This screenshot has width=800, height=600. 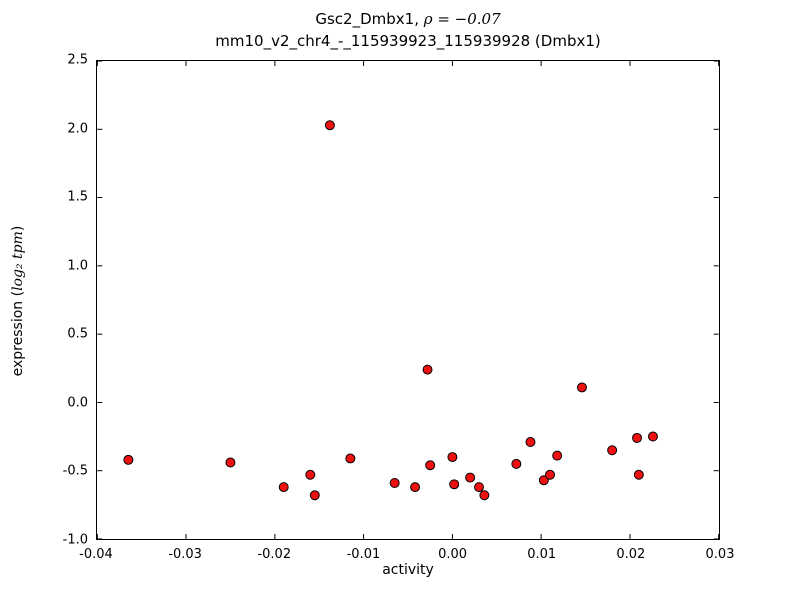 I want to click on y-tick-label: -1.0, so click(x=75, y=540).